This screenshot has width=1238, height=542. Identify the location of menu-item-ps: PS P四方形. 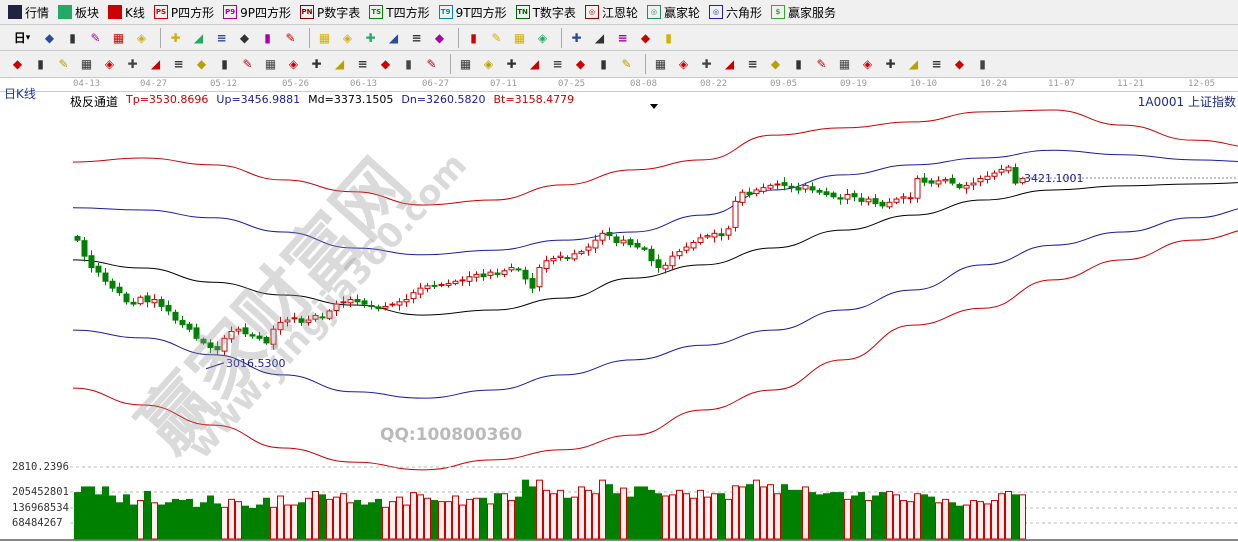
(183, 12).